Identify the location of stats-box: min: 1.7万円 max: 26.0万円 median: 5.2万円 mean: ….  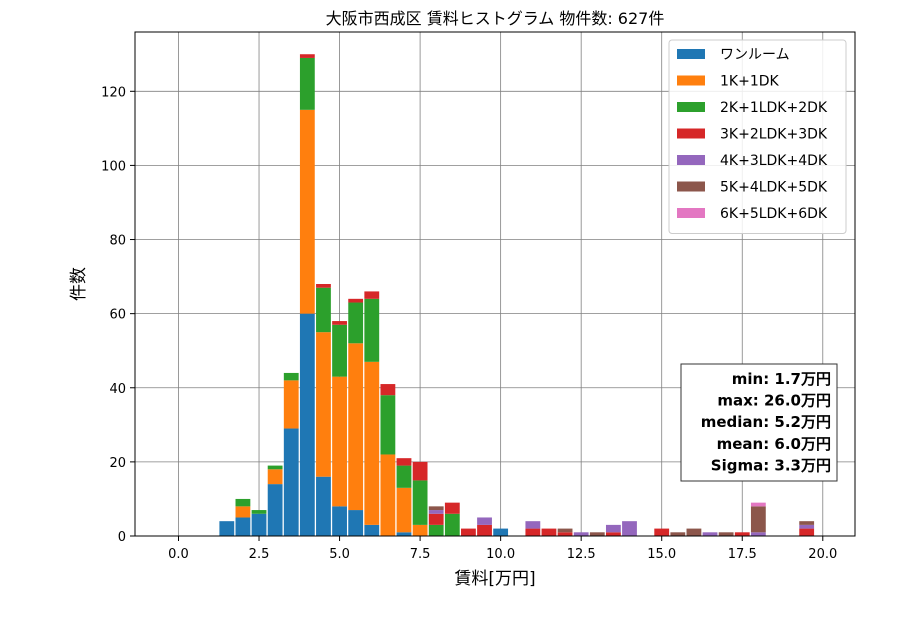
(759, 422).